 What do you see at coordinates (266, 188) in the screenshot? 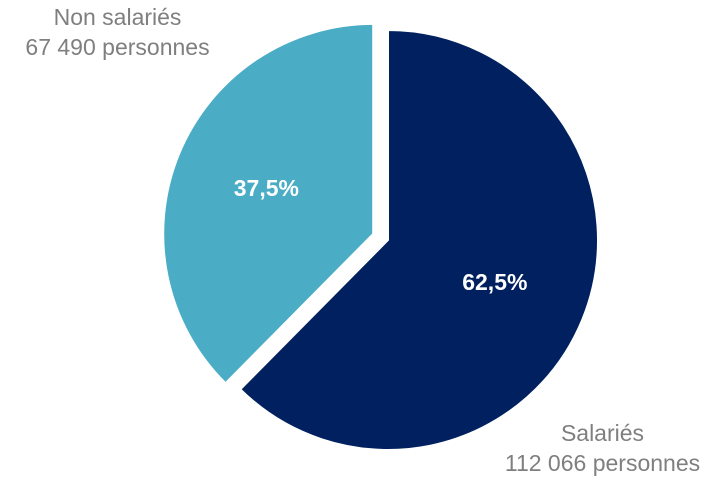
I see `percent-label-non-salaries: 37,5%` at bounding box center [266, 188].